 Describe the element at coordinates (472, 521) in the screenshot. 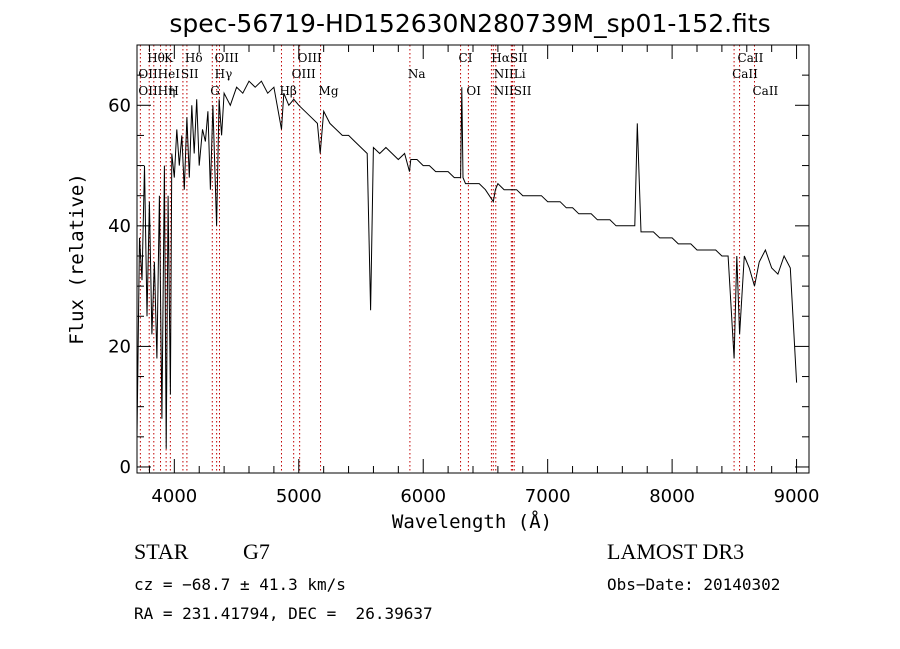

I see `x-axis-label: Wavelength (Å)` at that location.